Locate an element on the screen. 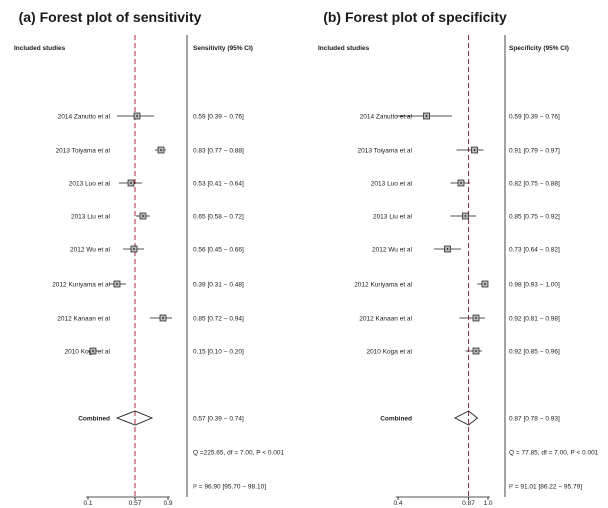 The height and width of the screenshot is (508, 608). study-estimate-text: 0.15 [0.10 − 0.20] is located at coordinates (218, 352).